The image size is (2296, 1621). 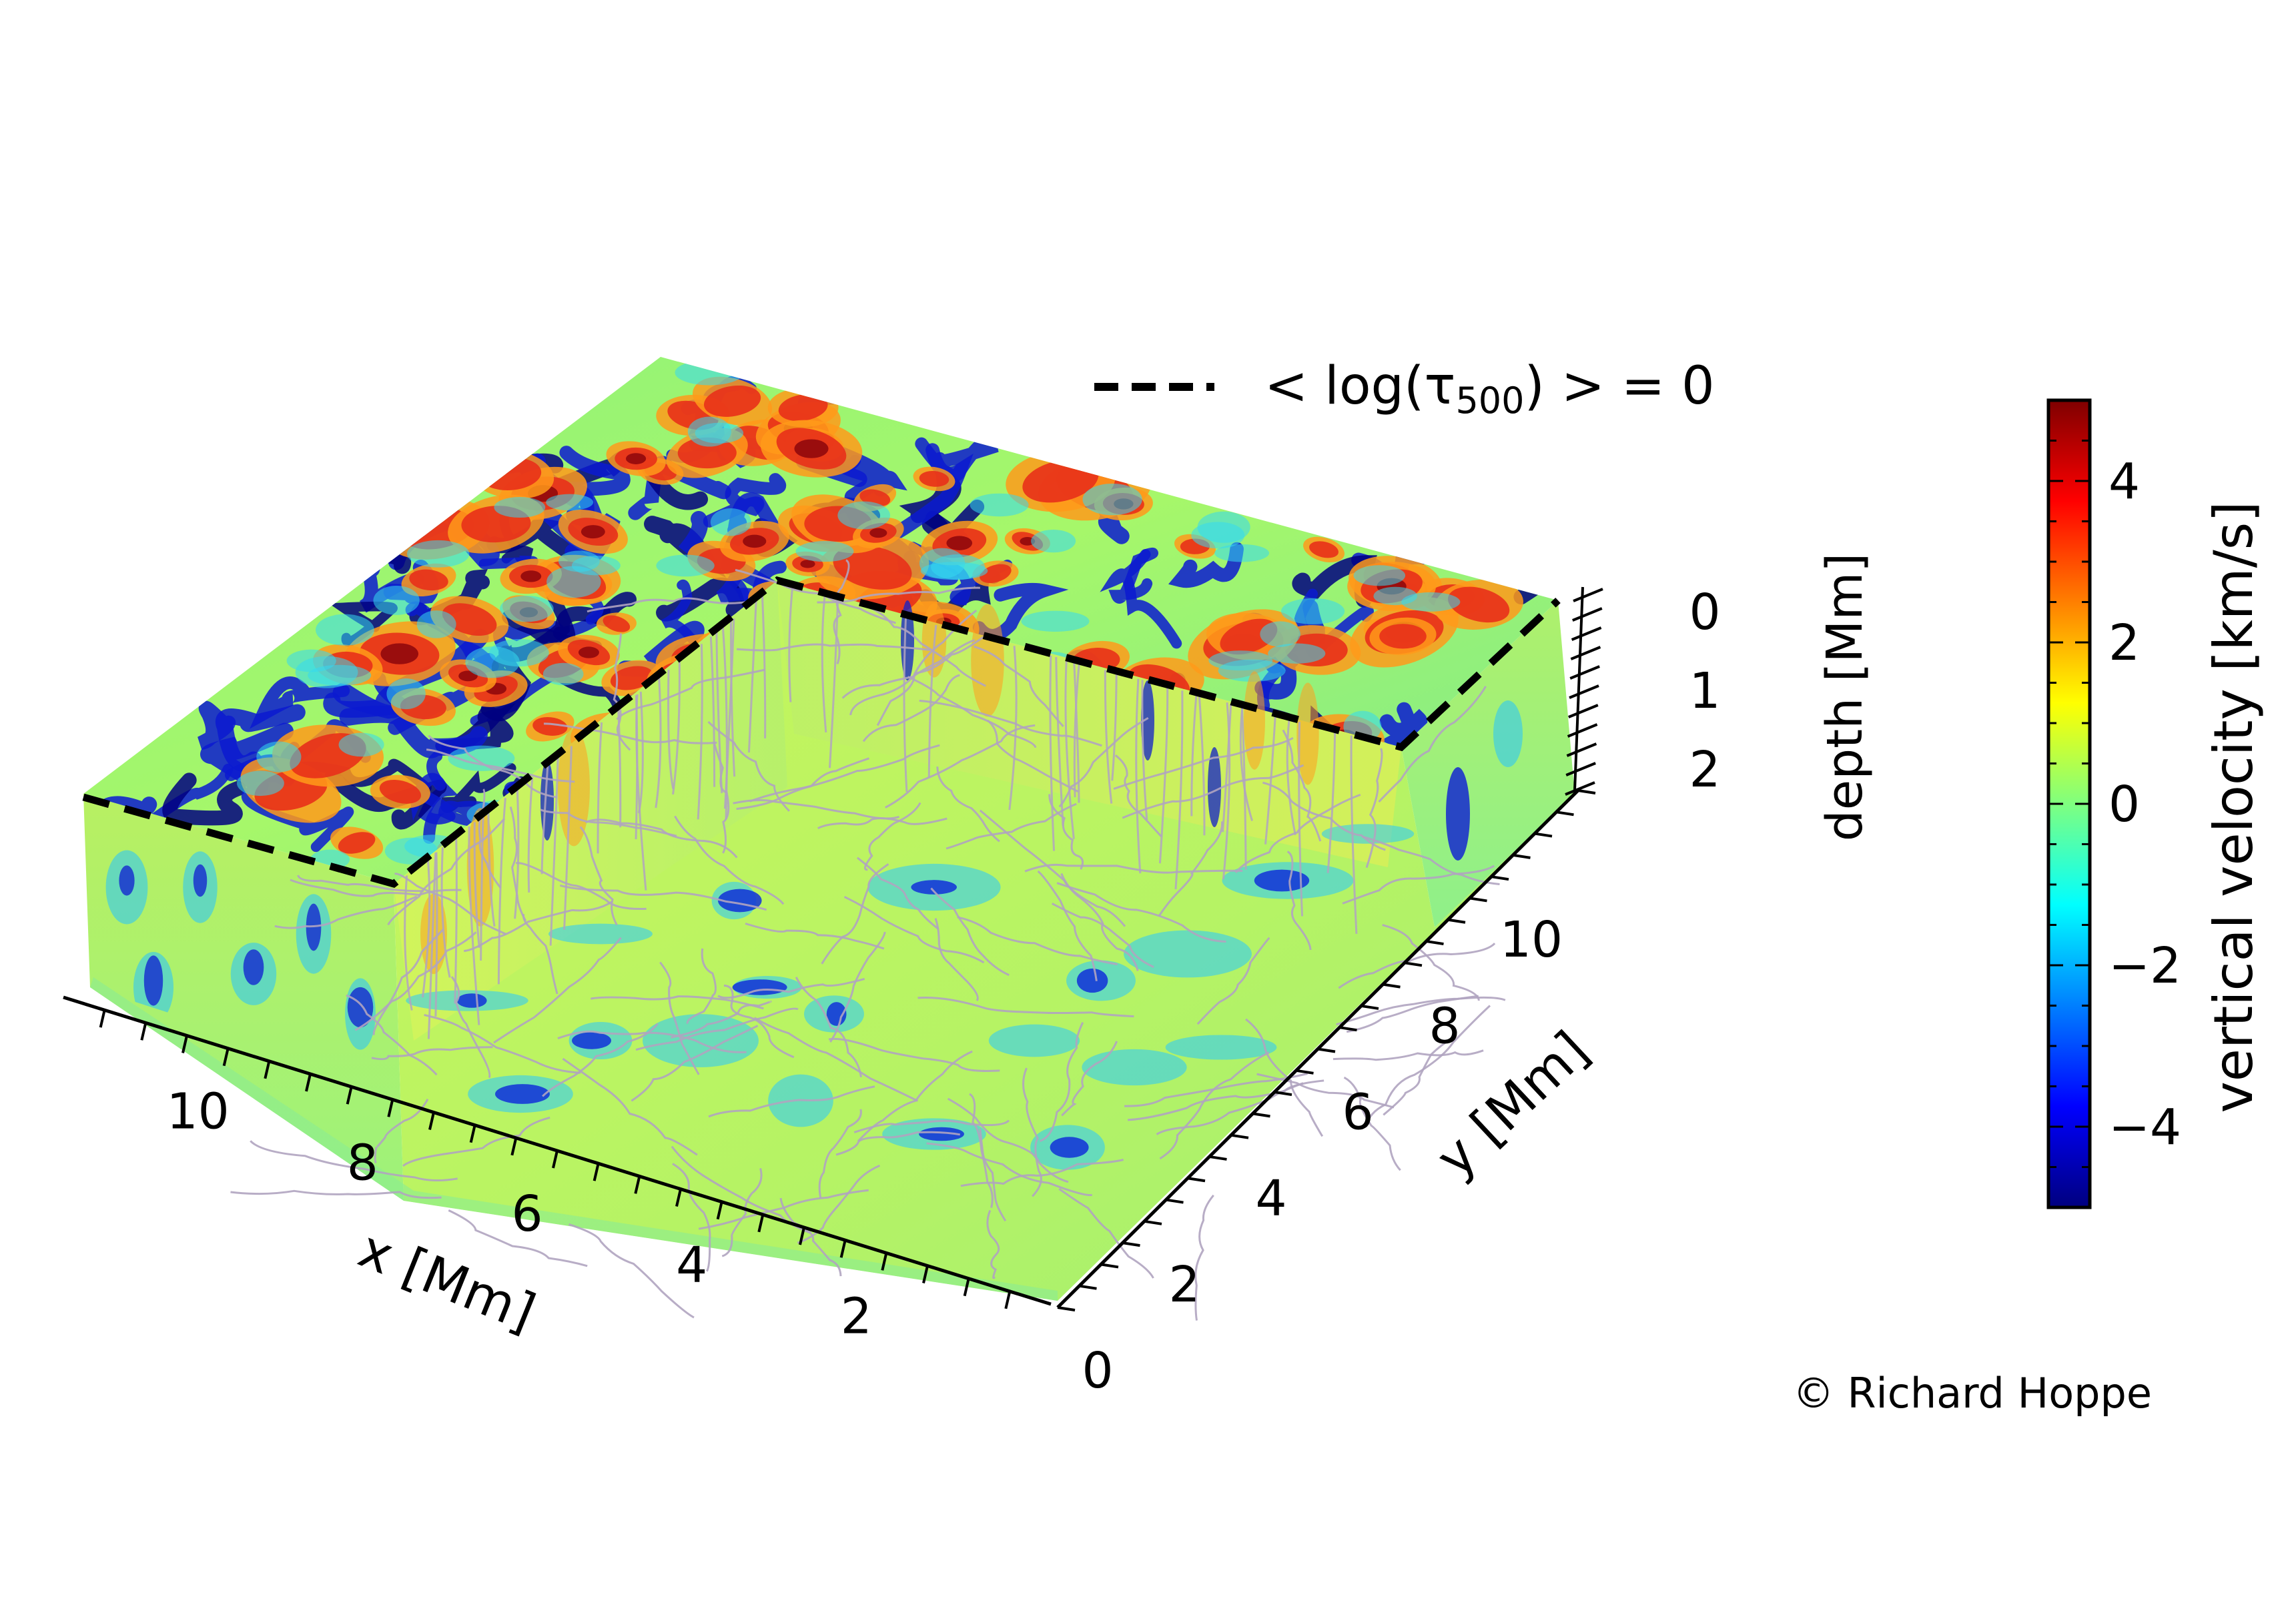 What do you see at coordinates (1489, 389) in the screenshot?
I see `legend-label: < log(τ500) > = 0` at bounding box center [1489, 389].